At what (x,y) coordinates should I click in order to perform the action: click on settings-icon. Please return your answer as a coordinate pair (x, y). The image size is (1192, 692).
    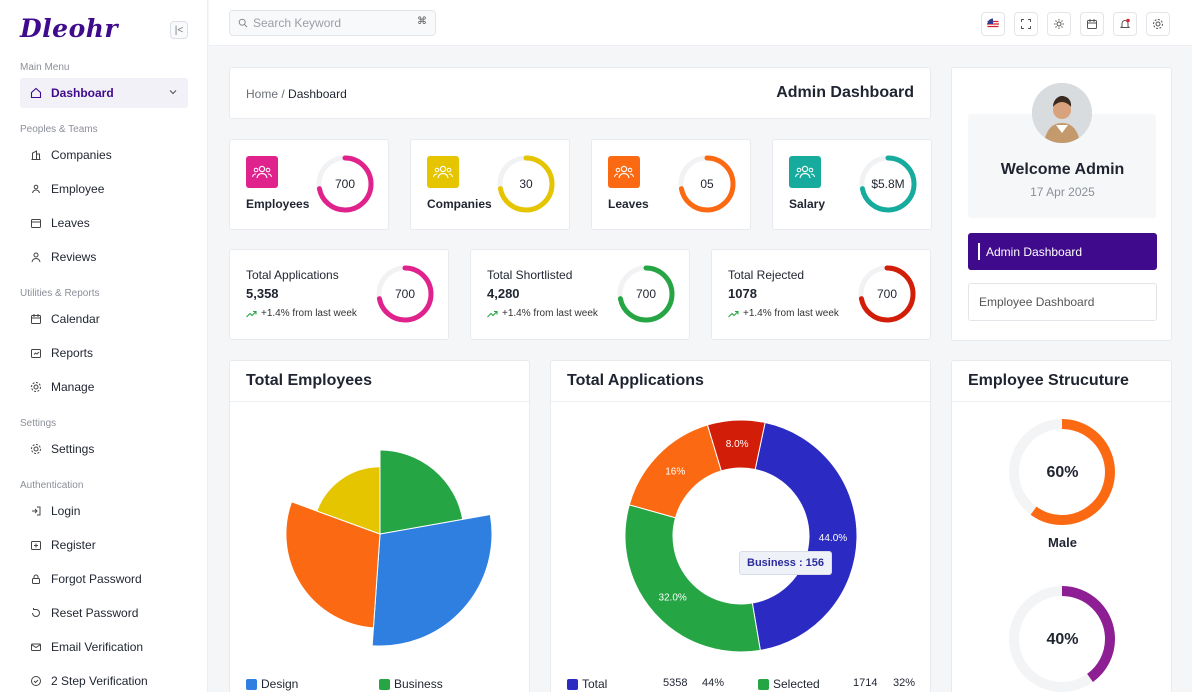
    Looking at the image, I should click on (36, 449).